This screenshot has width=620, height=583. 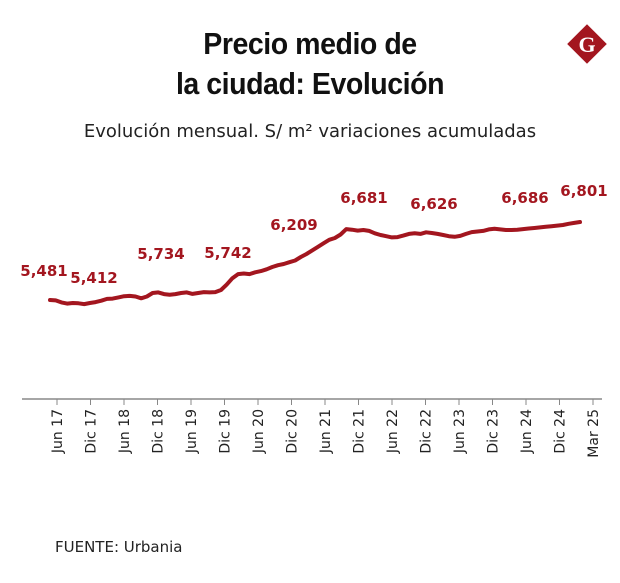 I want to click on price-series-line, so click(x=315, y=263).